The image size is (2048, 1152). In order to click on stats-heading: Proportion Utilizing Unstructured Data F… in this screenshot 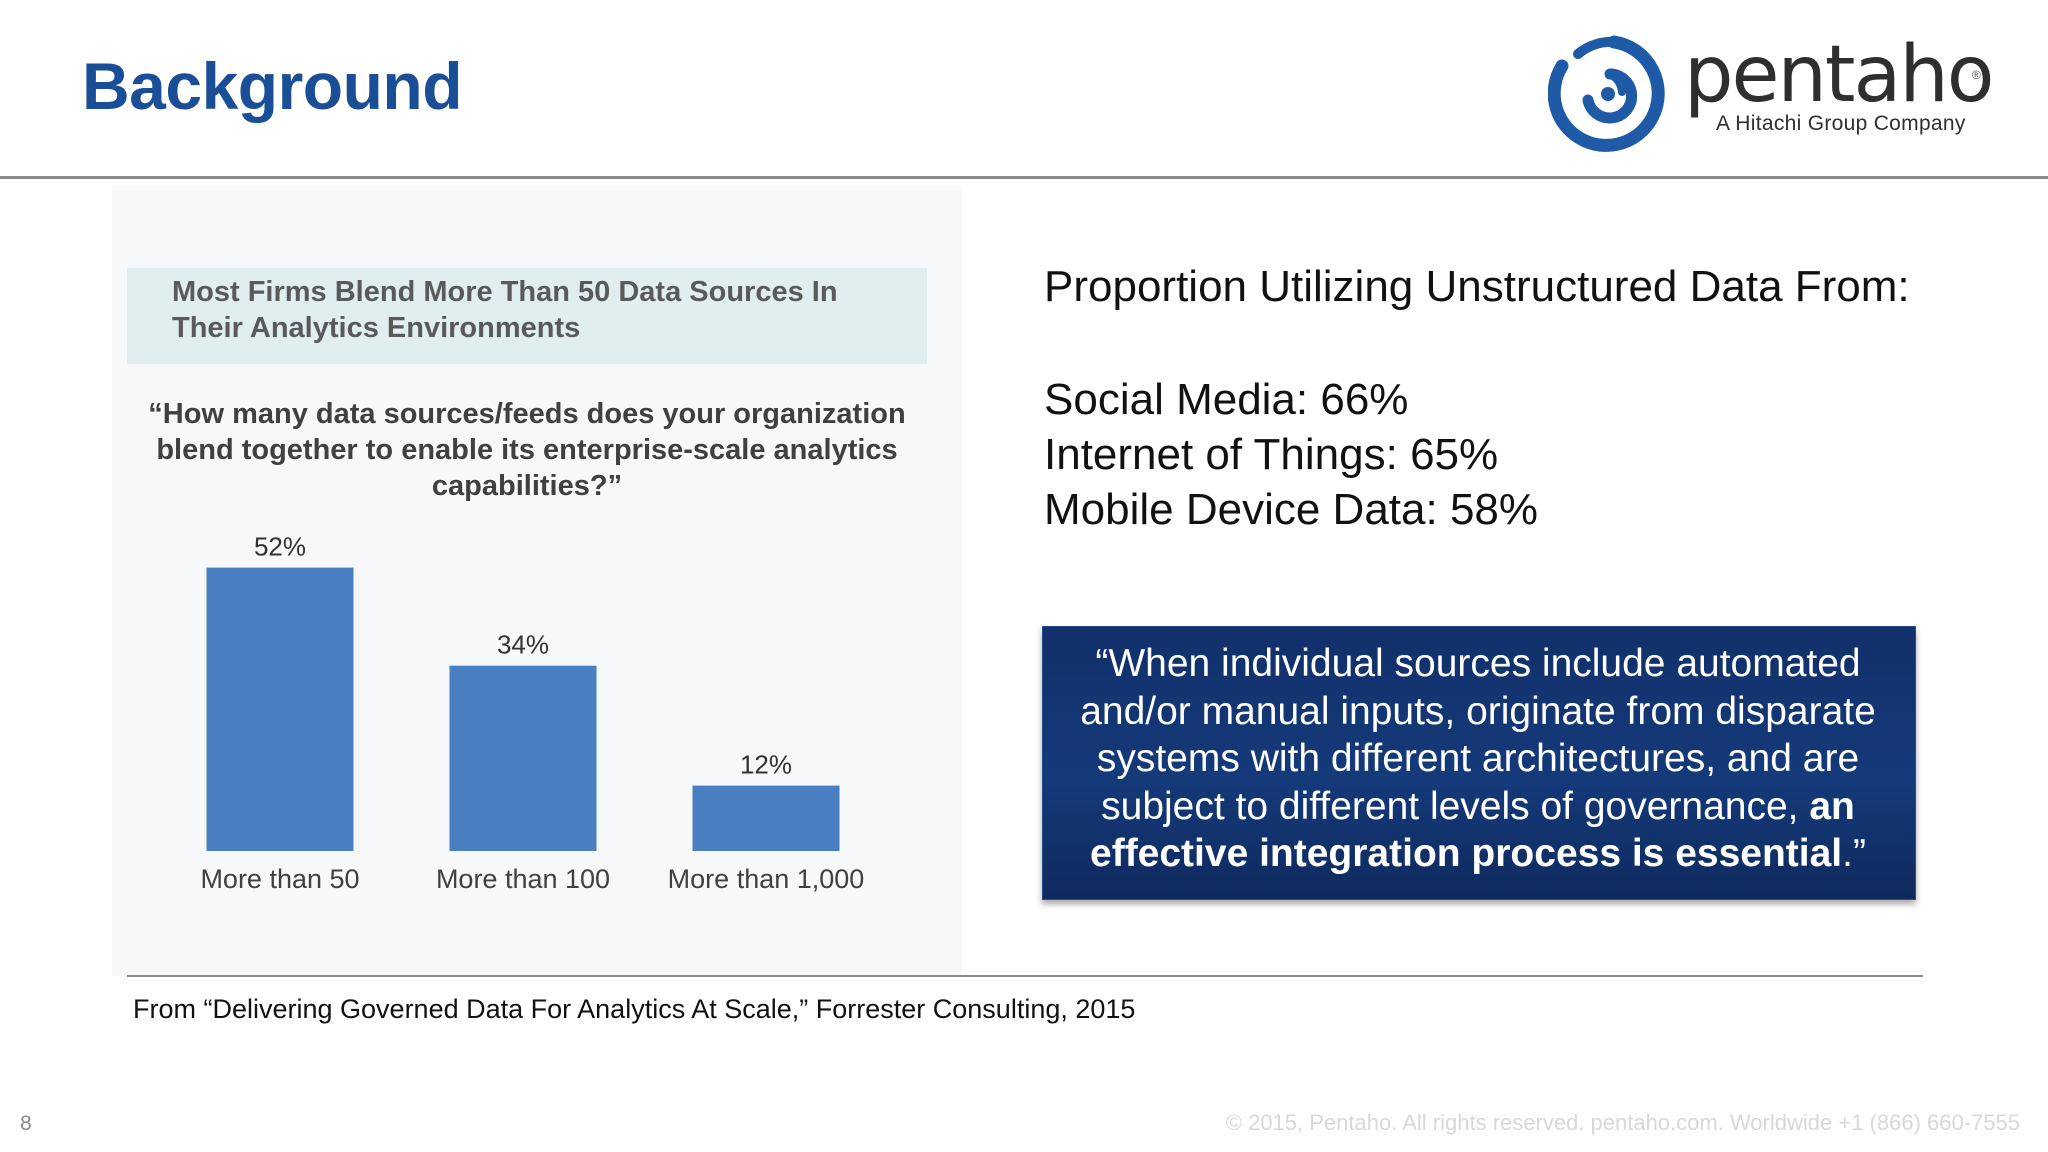, I will do `click(1477, 286)`.